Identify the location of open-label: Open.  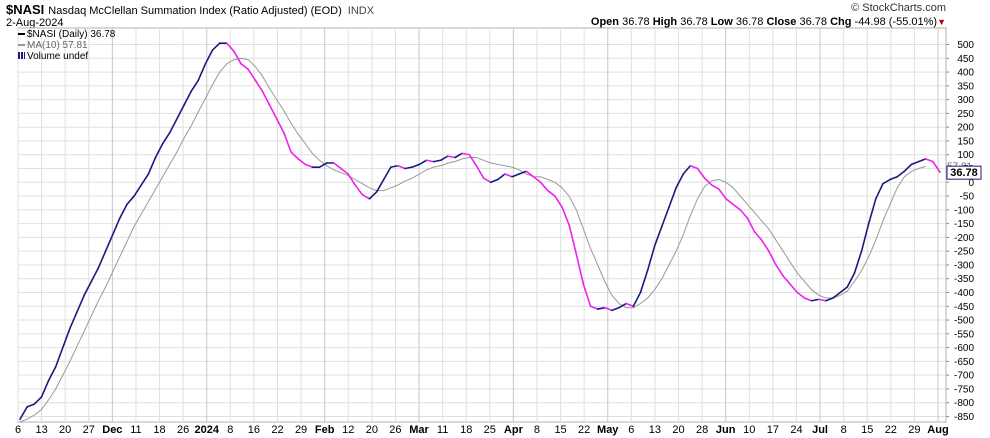
(605, 22).